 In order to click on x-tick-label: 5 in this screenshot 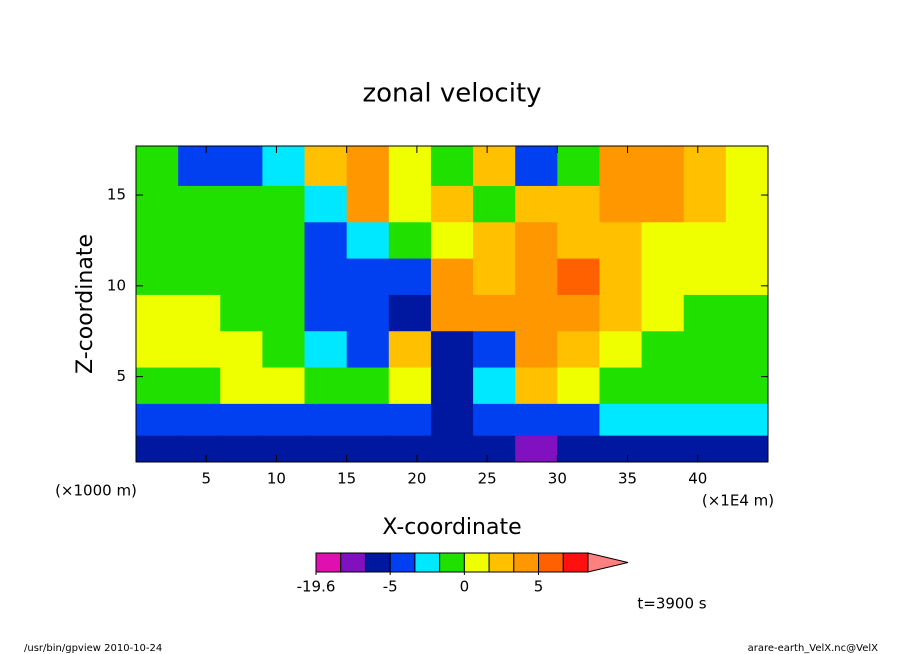, I will do `click(206, 479)`.